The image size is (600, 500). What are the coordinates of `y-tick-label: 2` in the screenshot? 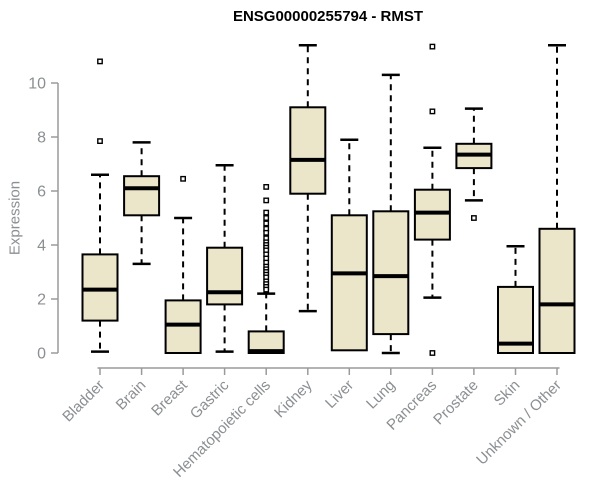 It's located at (41, 300).